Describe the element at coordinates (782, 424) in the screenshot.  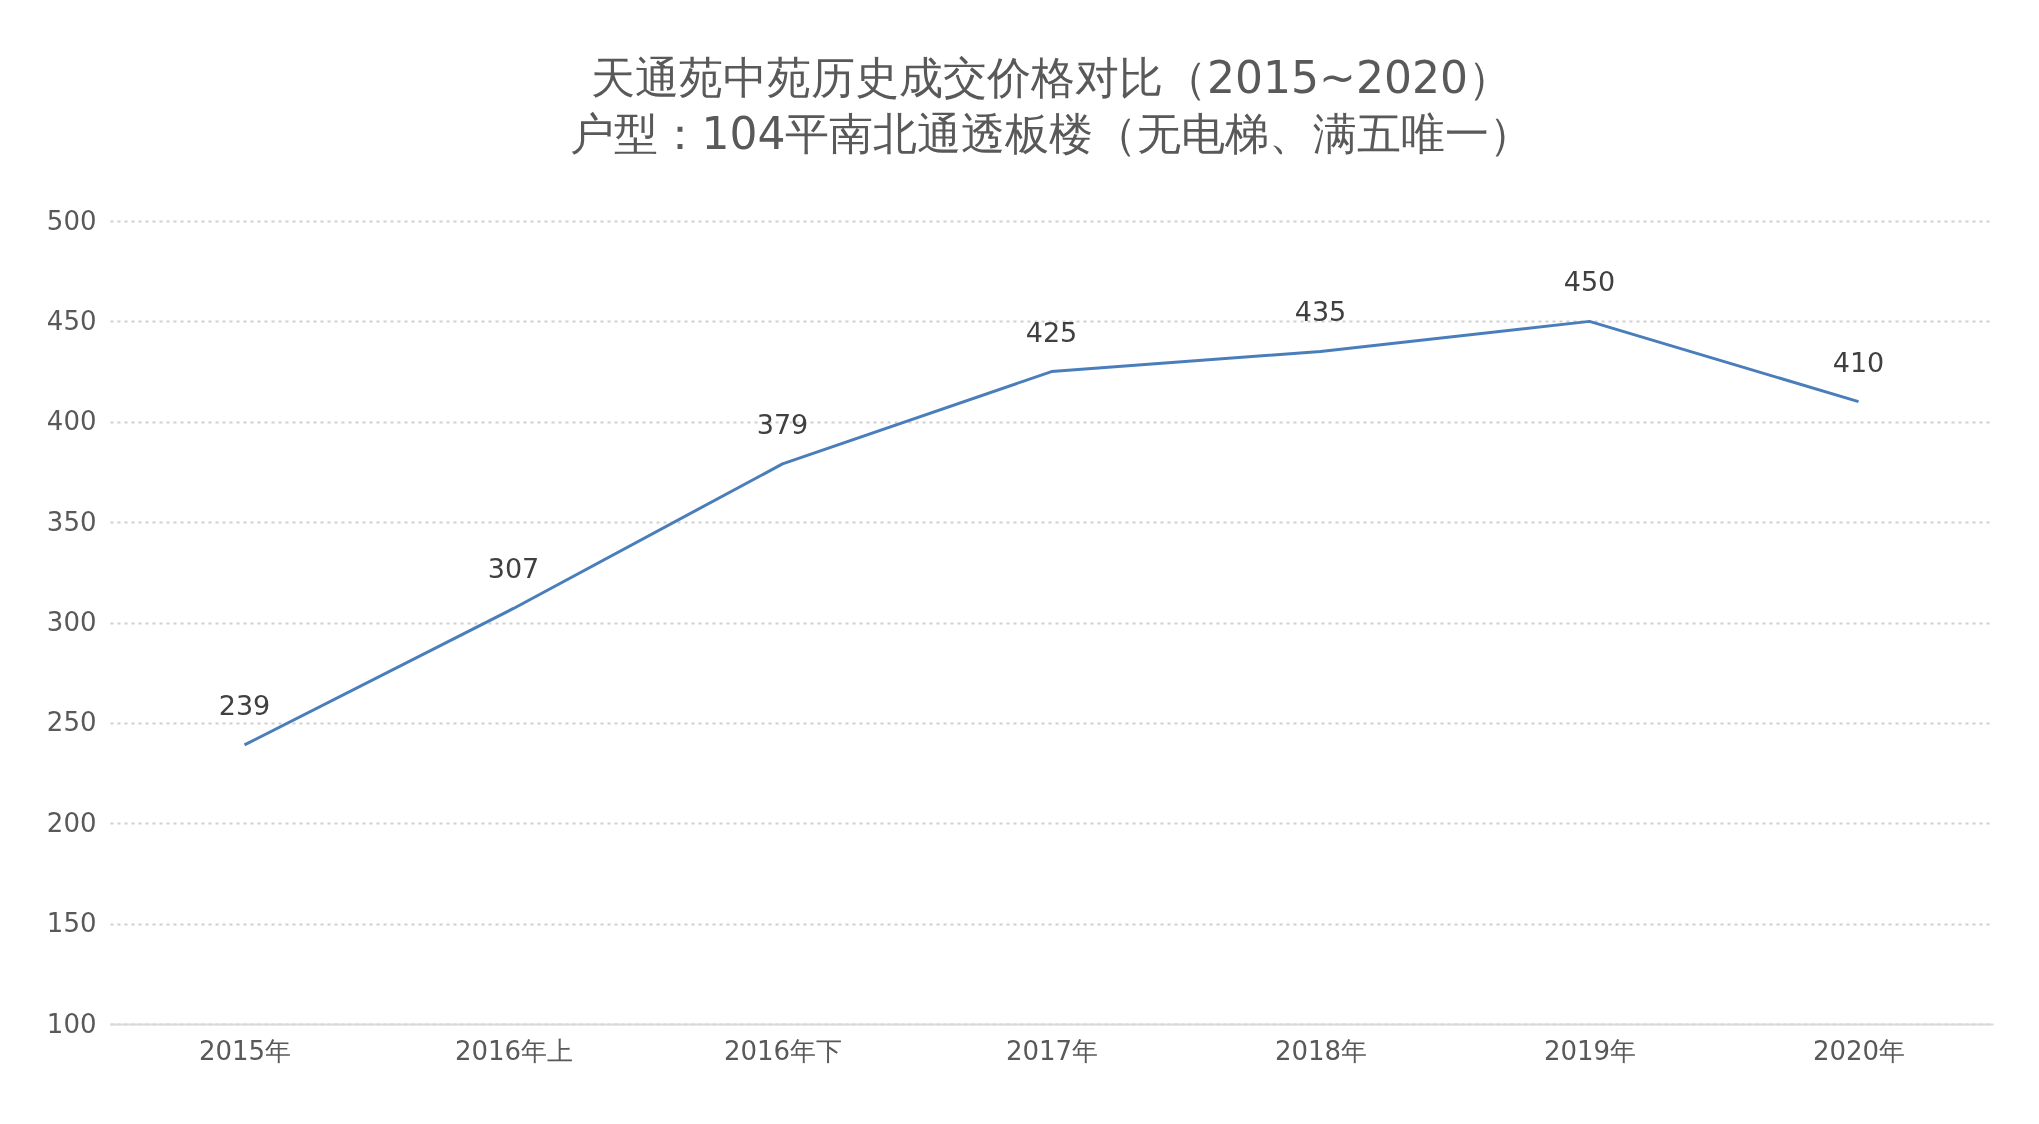
I see `data-label: 379` at that location.